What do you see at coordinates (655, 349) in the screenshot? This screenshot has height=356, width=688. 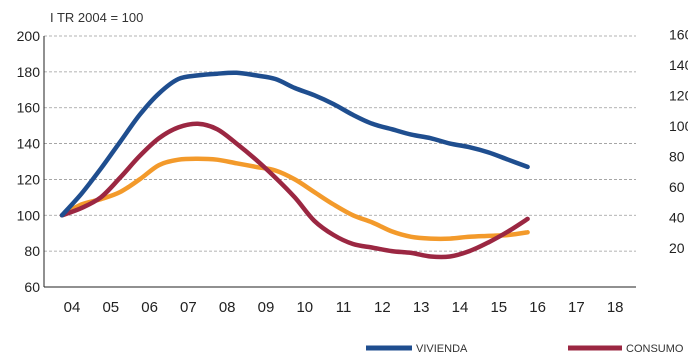 I see `legend-label-consumo: CONSUMO` at bounding box center [655, 349].